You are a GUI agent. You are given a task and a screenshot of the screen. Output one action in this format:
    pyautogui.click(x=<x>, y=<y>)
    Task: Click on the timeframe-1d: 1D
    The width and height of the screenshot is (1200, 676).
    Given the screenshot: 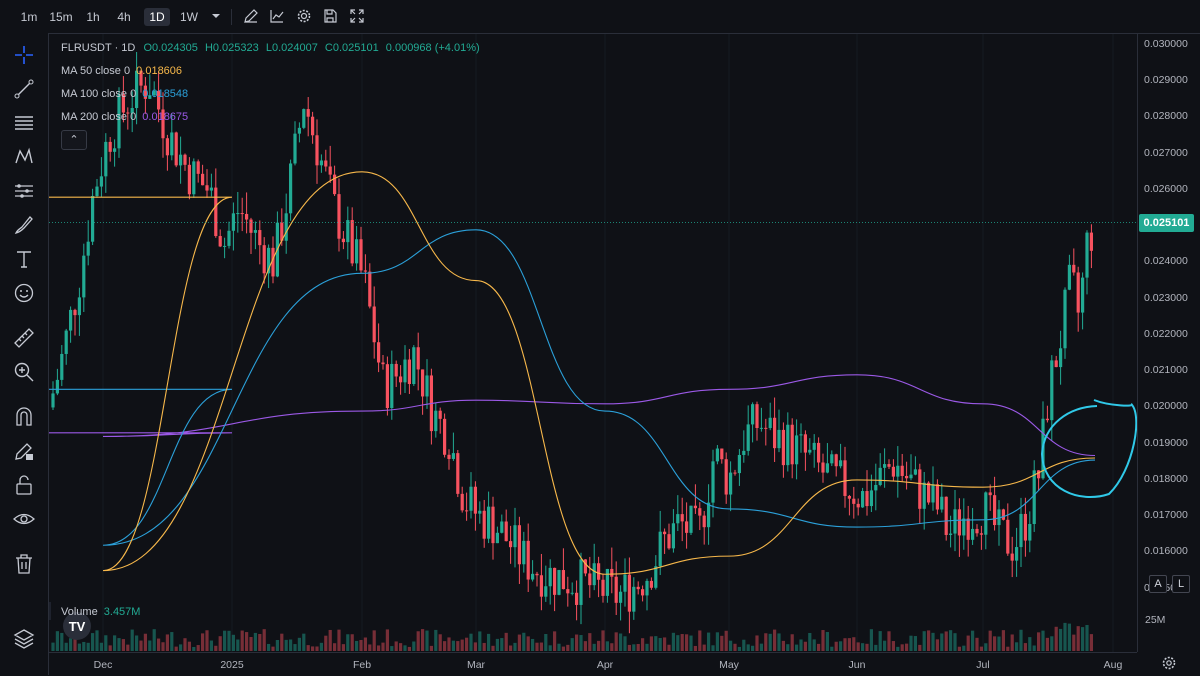 What is the action you would take?
    pyautogui.click(x=157, y=17)
    